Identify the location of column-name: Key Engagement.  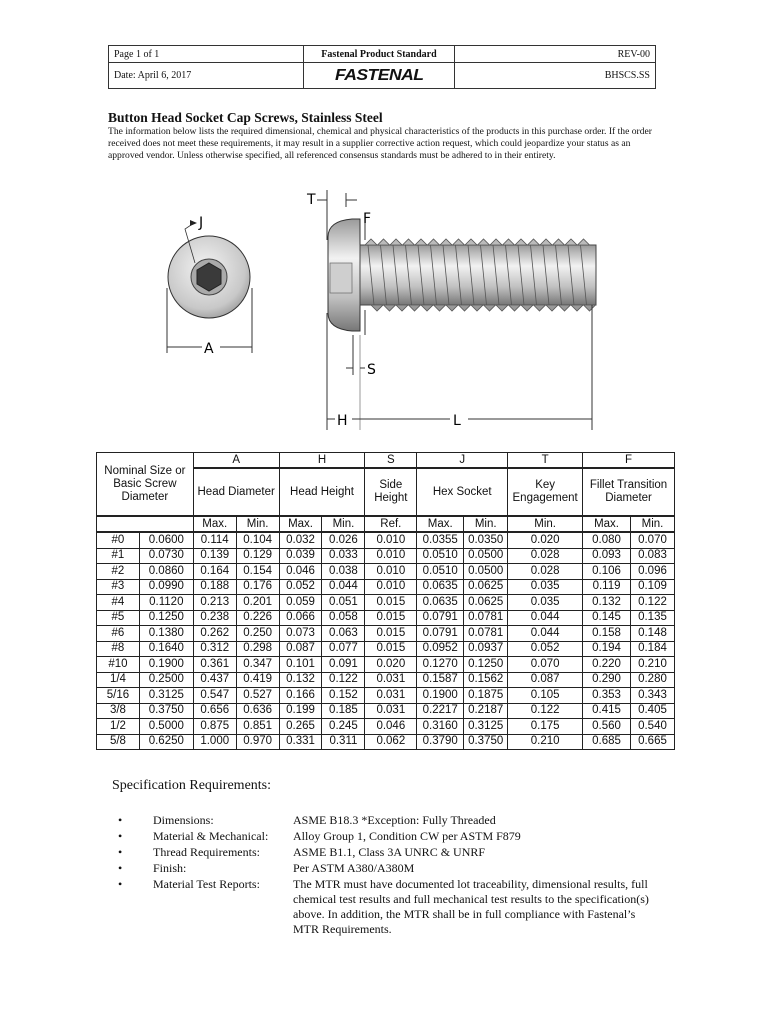
(545, 492).